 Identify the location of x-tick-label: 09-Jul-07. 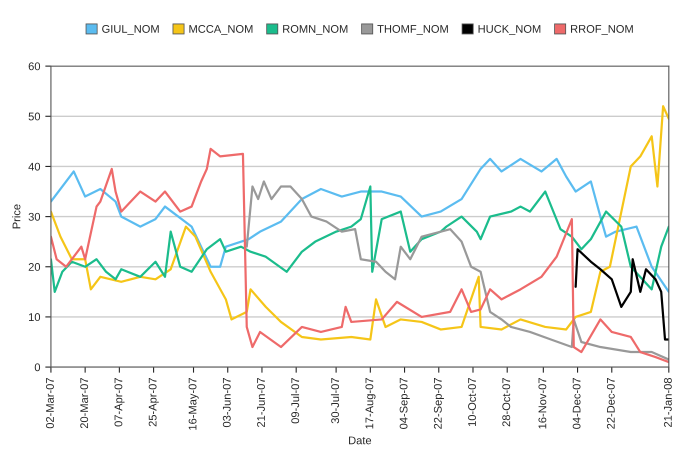
(295, 401).